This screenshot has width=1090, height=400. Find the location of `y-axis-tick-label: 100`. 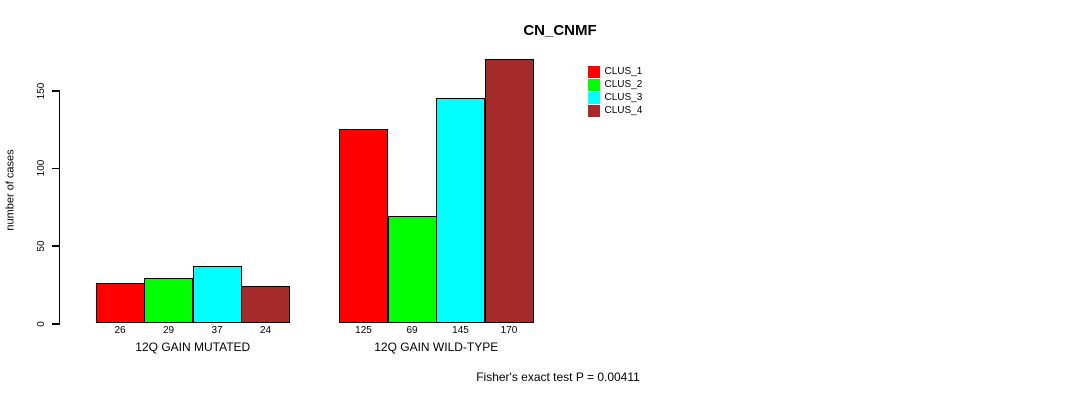

y-axis-tick-label: 100 is located at coordinates (41, 168).